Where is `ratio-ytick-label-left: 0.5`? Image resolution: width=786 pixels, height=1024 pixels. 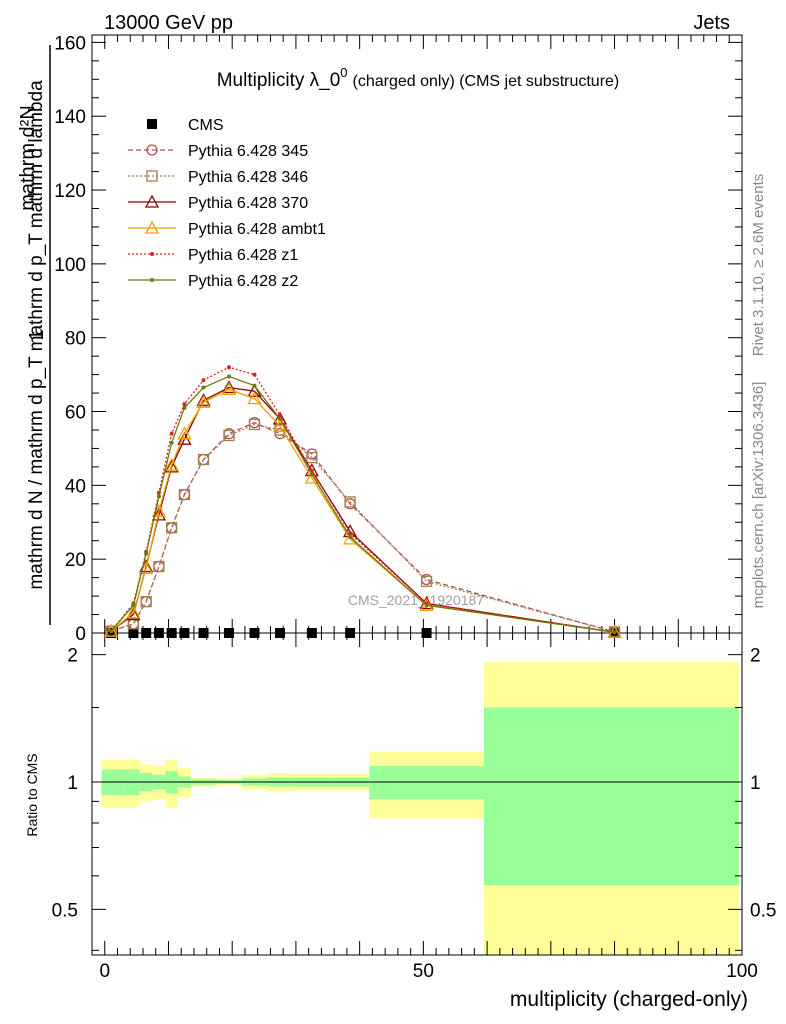 ratio-ytick-label-left: 0.5 is located at coordinates (65, 910).